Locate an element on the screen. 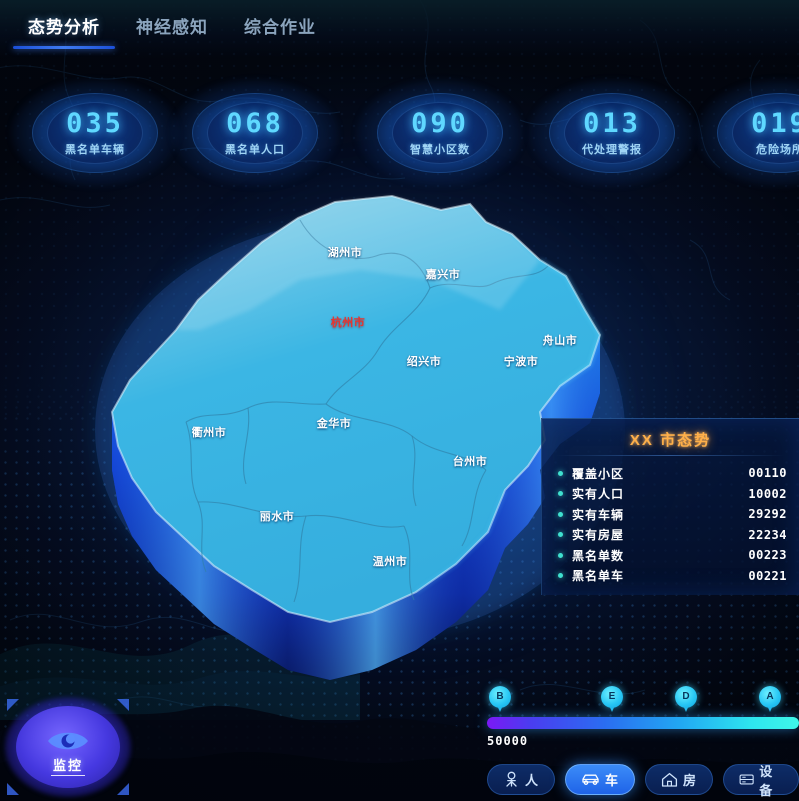 This screenshot has width=799, height=801. pin-label: D is located at coordinates (686, 696).